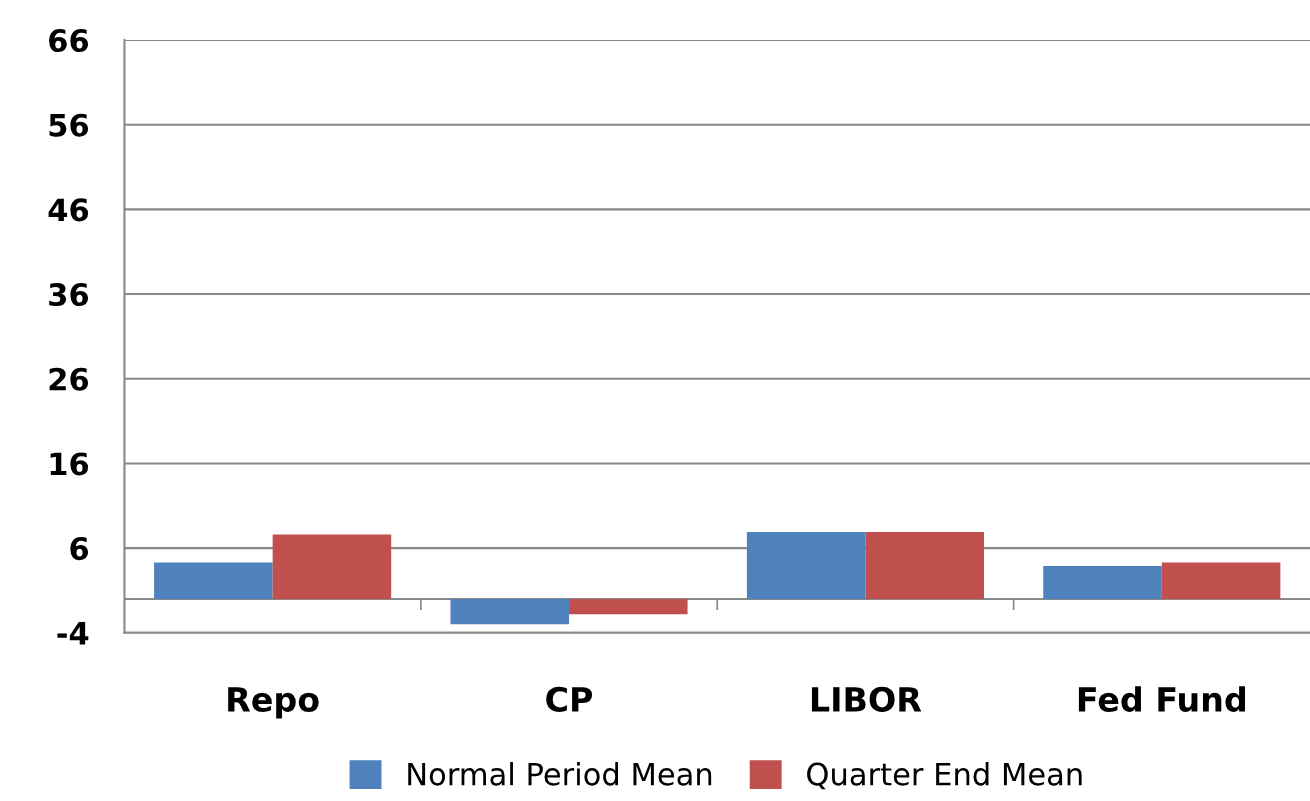 The width and height of the screenshot is (1310, 801). Describe the element at coordinates (73, 633) in the screenshot. I see `y-tick-label: -4` at that location.